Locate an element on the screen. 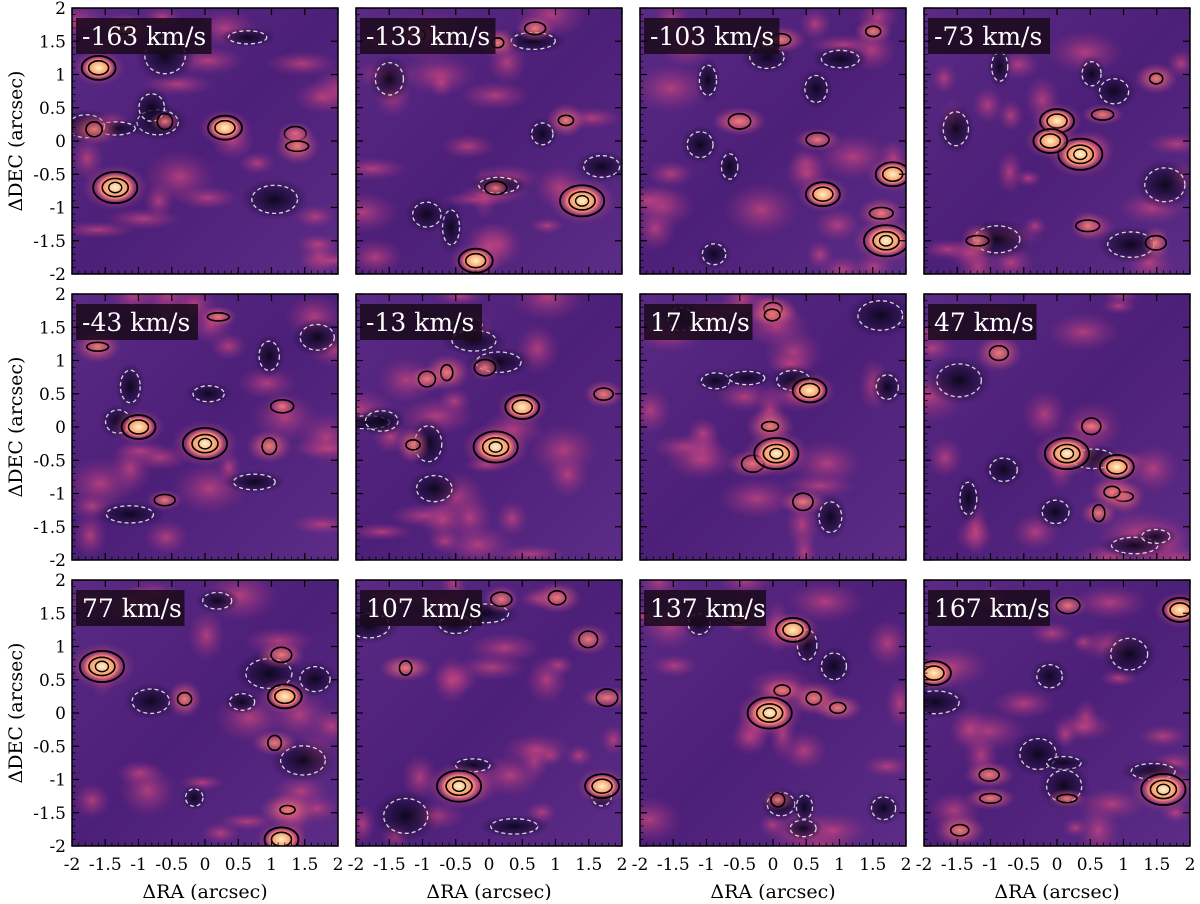  y-tick-label: -2 is located at coordinates (57, 561).